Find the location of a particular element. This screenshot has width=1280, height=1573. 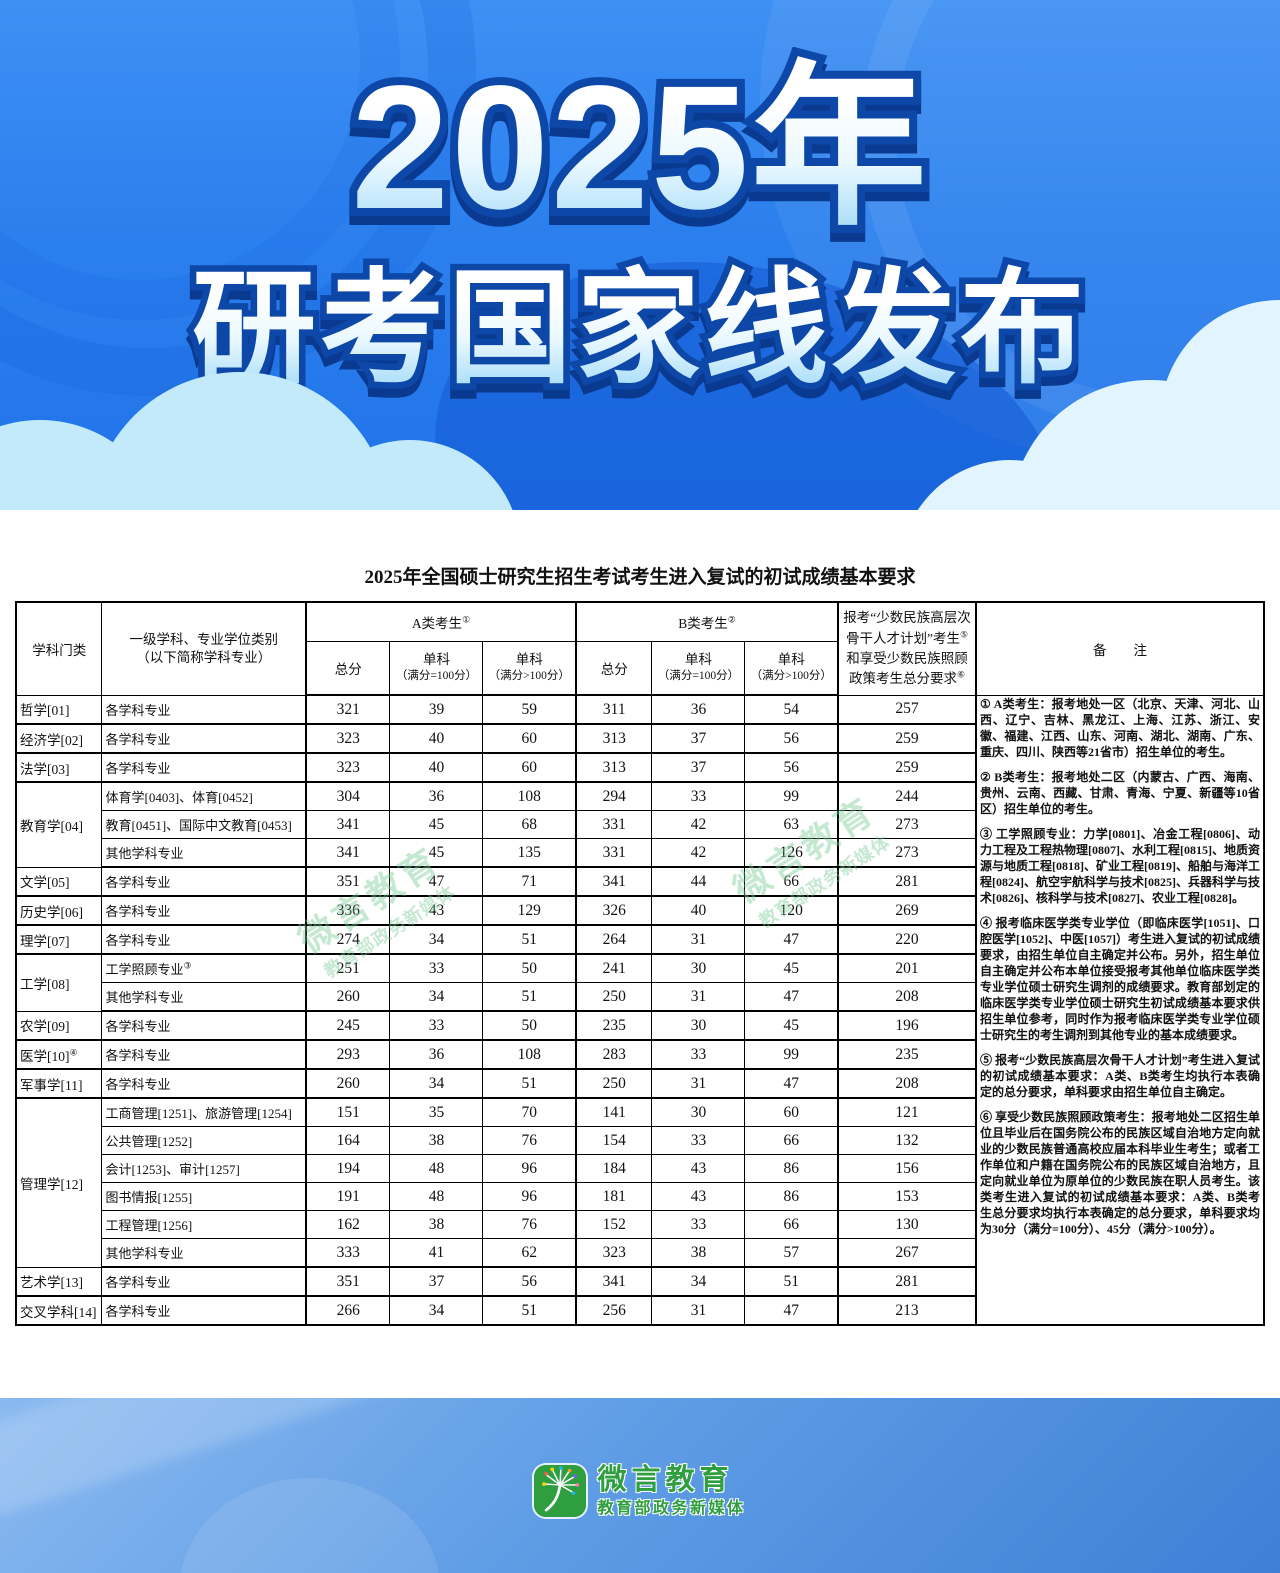

footer: 微言教育 教育部政务新媒体 is located at coordinates (640, 1485).